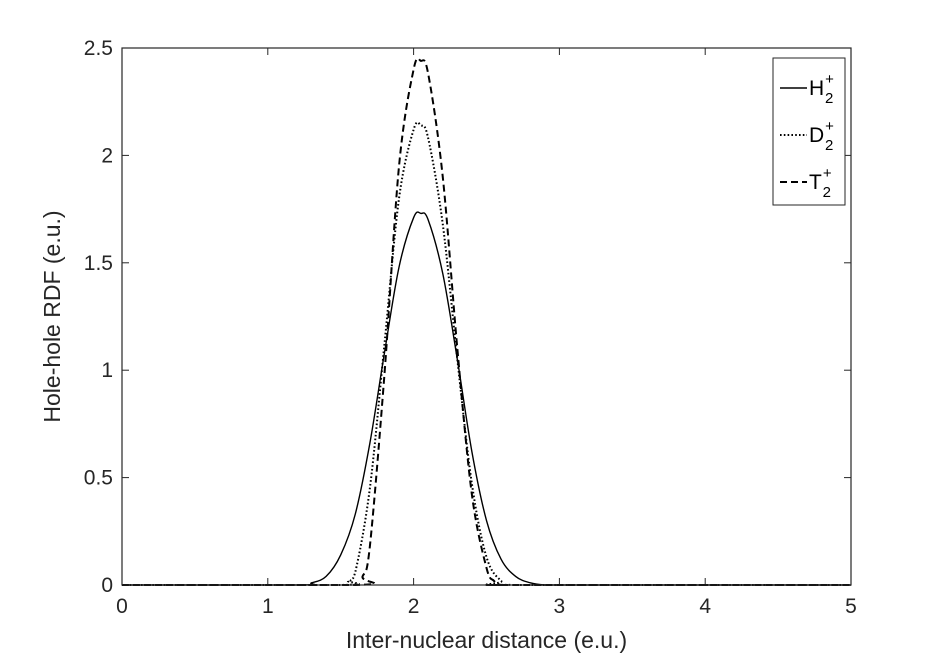 The image size is (941, 661). Describe the element at coordinates (414, 606) in the screenshot. I see `x-tick-label: 2` at that location.